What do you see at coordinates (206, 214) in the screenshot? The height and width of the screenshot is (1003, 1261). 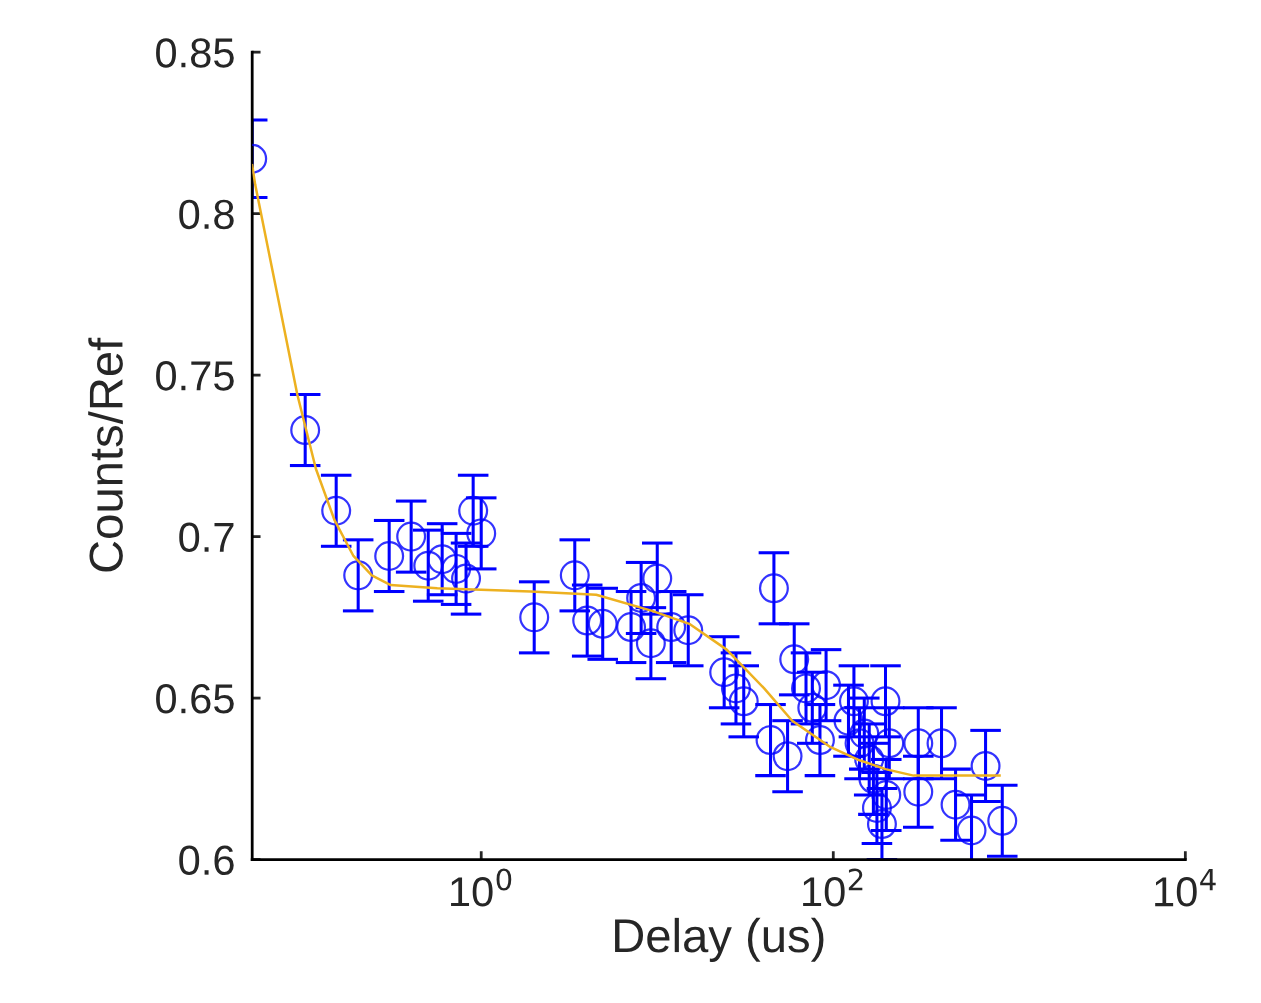 I see `y-tick-label: 0.8` at bounding box center [206, 214].